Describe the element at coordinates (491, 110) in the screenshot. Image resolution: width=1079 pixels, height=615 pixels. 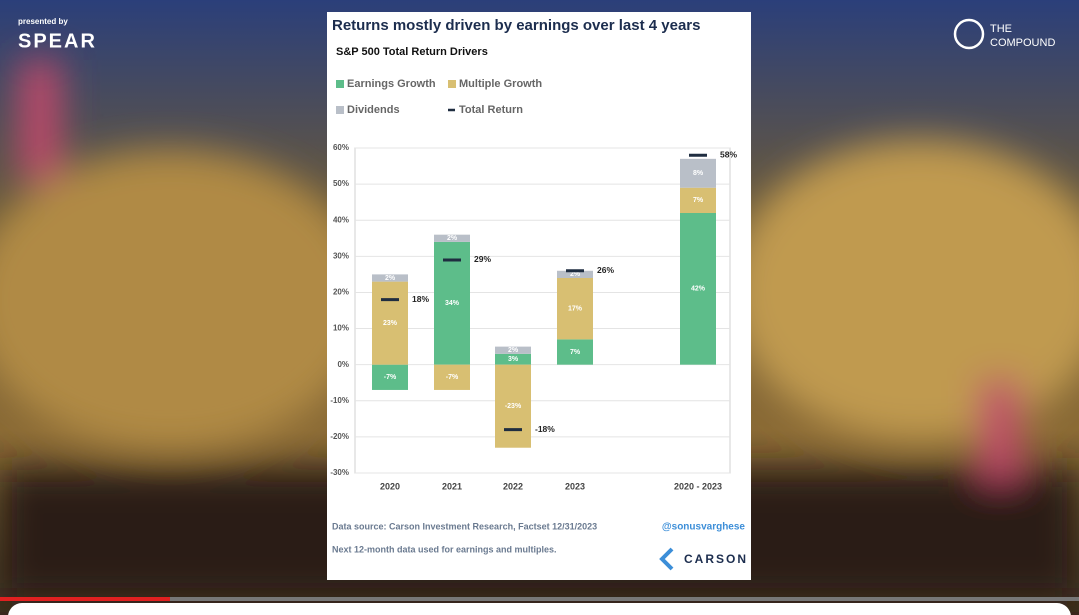
I see `legend-label: Total Return` at that location.